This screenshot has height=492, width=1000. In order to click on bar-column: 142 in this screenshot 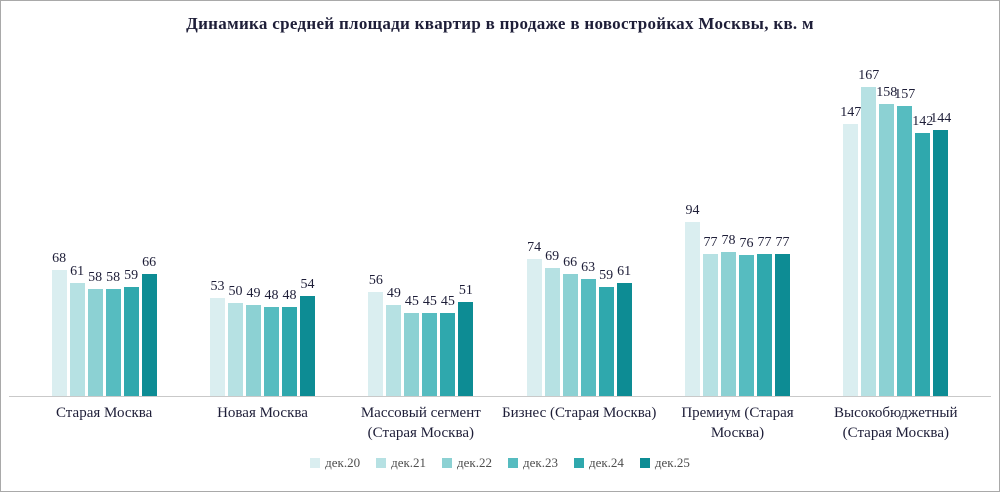, I will do `click(923, 255)`.